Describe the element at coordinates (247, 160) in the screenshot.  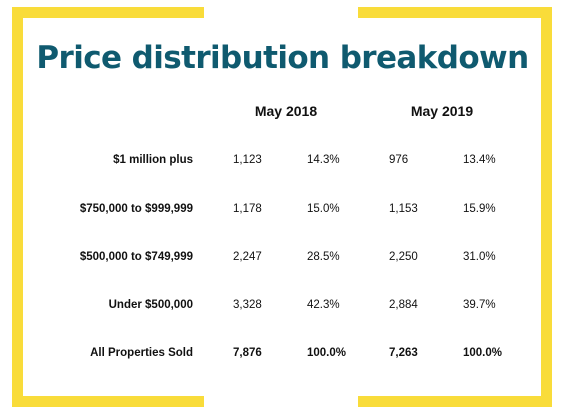
I see `cell-may-2018-count: 1,123` at that location.